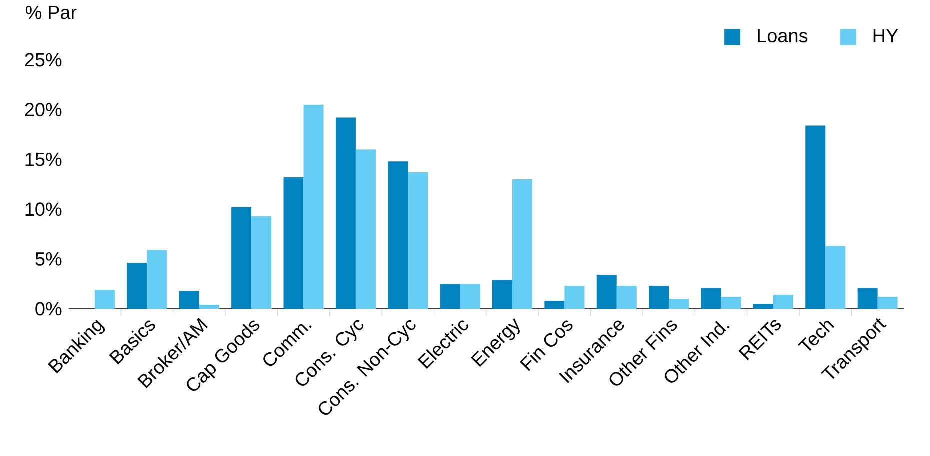 Image resolution: width=930 pixels, height=456 pixels. Describe the element at coordinates (51, 13) in the screenshot. I see `y-axis-title: % Par` at that location.